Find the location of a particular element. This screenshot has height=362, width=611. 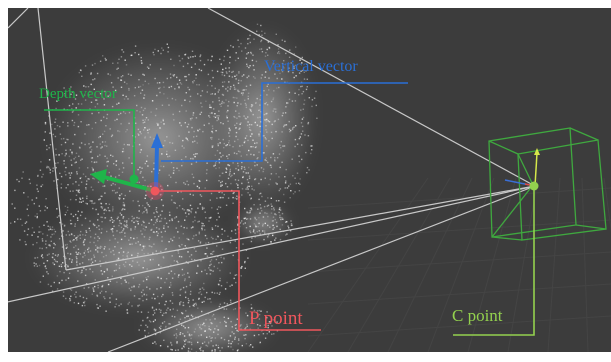

c-point-annotation is located at coordinates (496, 258).